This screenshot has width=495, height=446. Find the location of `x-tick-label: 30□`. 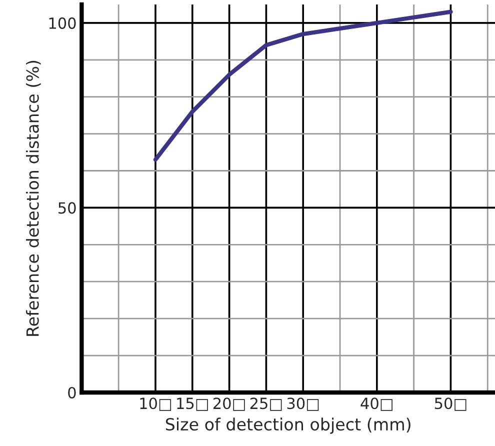

x-tick-label: 30□ is located at coordinates (303, 404).